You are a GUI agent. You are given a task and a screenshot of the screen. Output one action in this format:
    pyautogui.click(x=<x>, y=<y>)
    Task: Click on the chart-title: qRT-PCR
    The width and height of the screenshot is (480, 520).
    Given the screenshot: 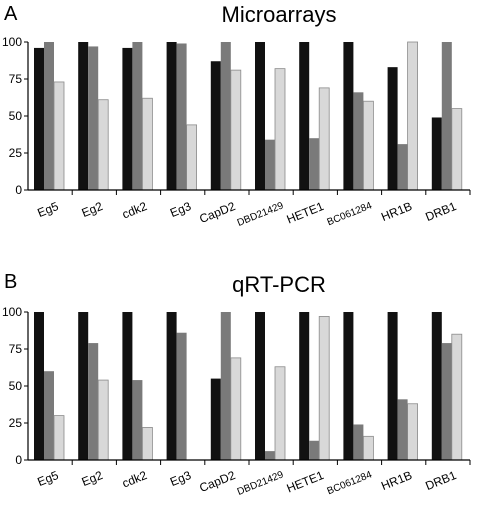 What is the action you would take?
    pyautogui.click(x=279, y=284)
    